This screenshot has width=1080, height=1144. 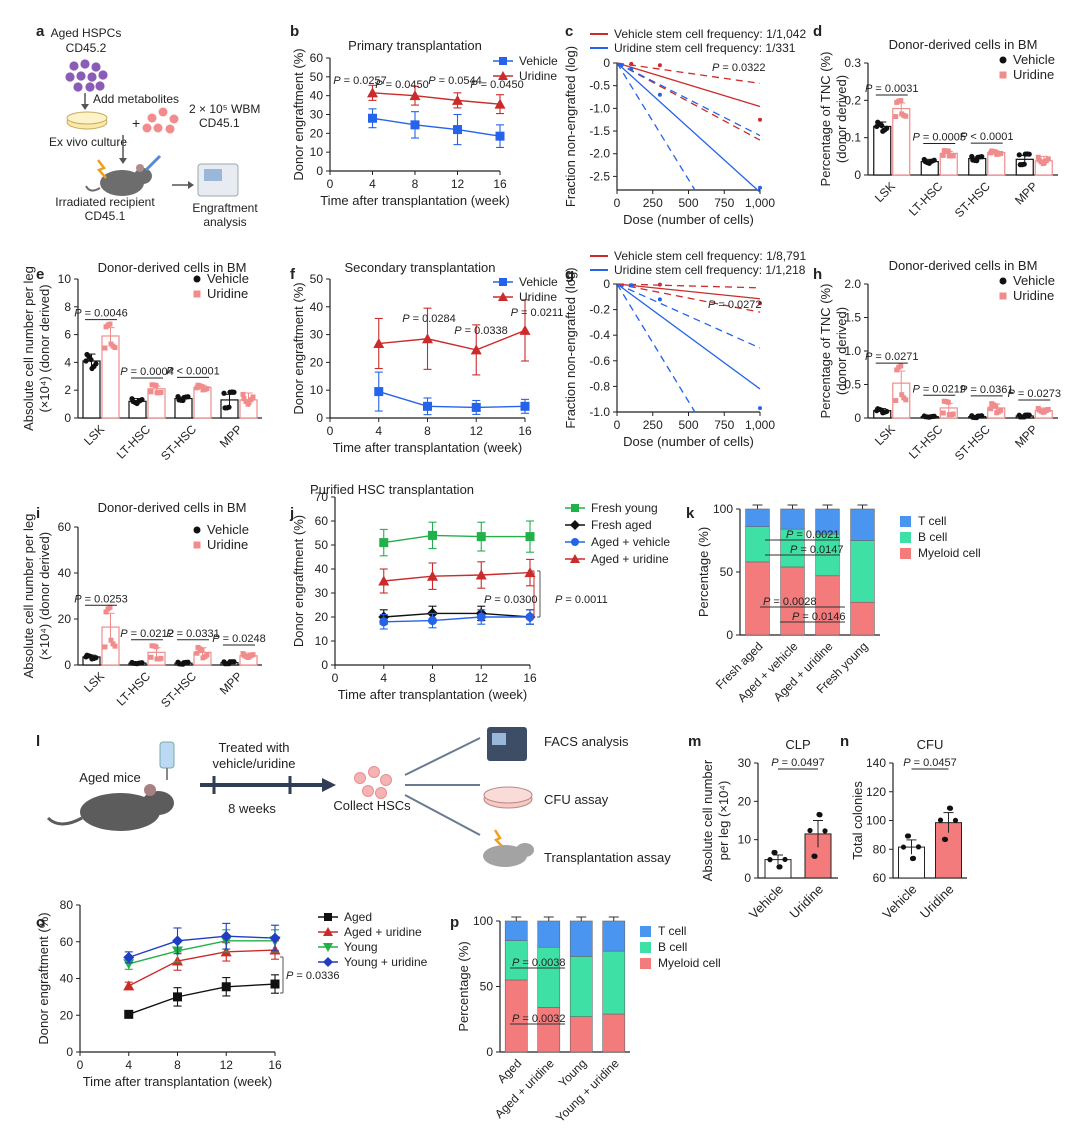 What do you see at coordinates (892, 89) in the screenshot?
I see `p-value-label: P = 0.0031` at bounding box center [892, 89].